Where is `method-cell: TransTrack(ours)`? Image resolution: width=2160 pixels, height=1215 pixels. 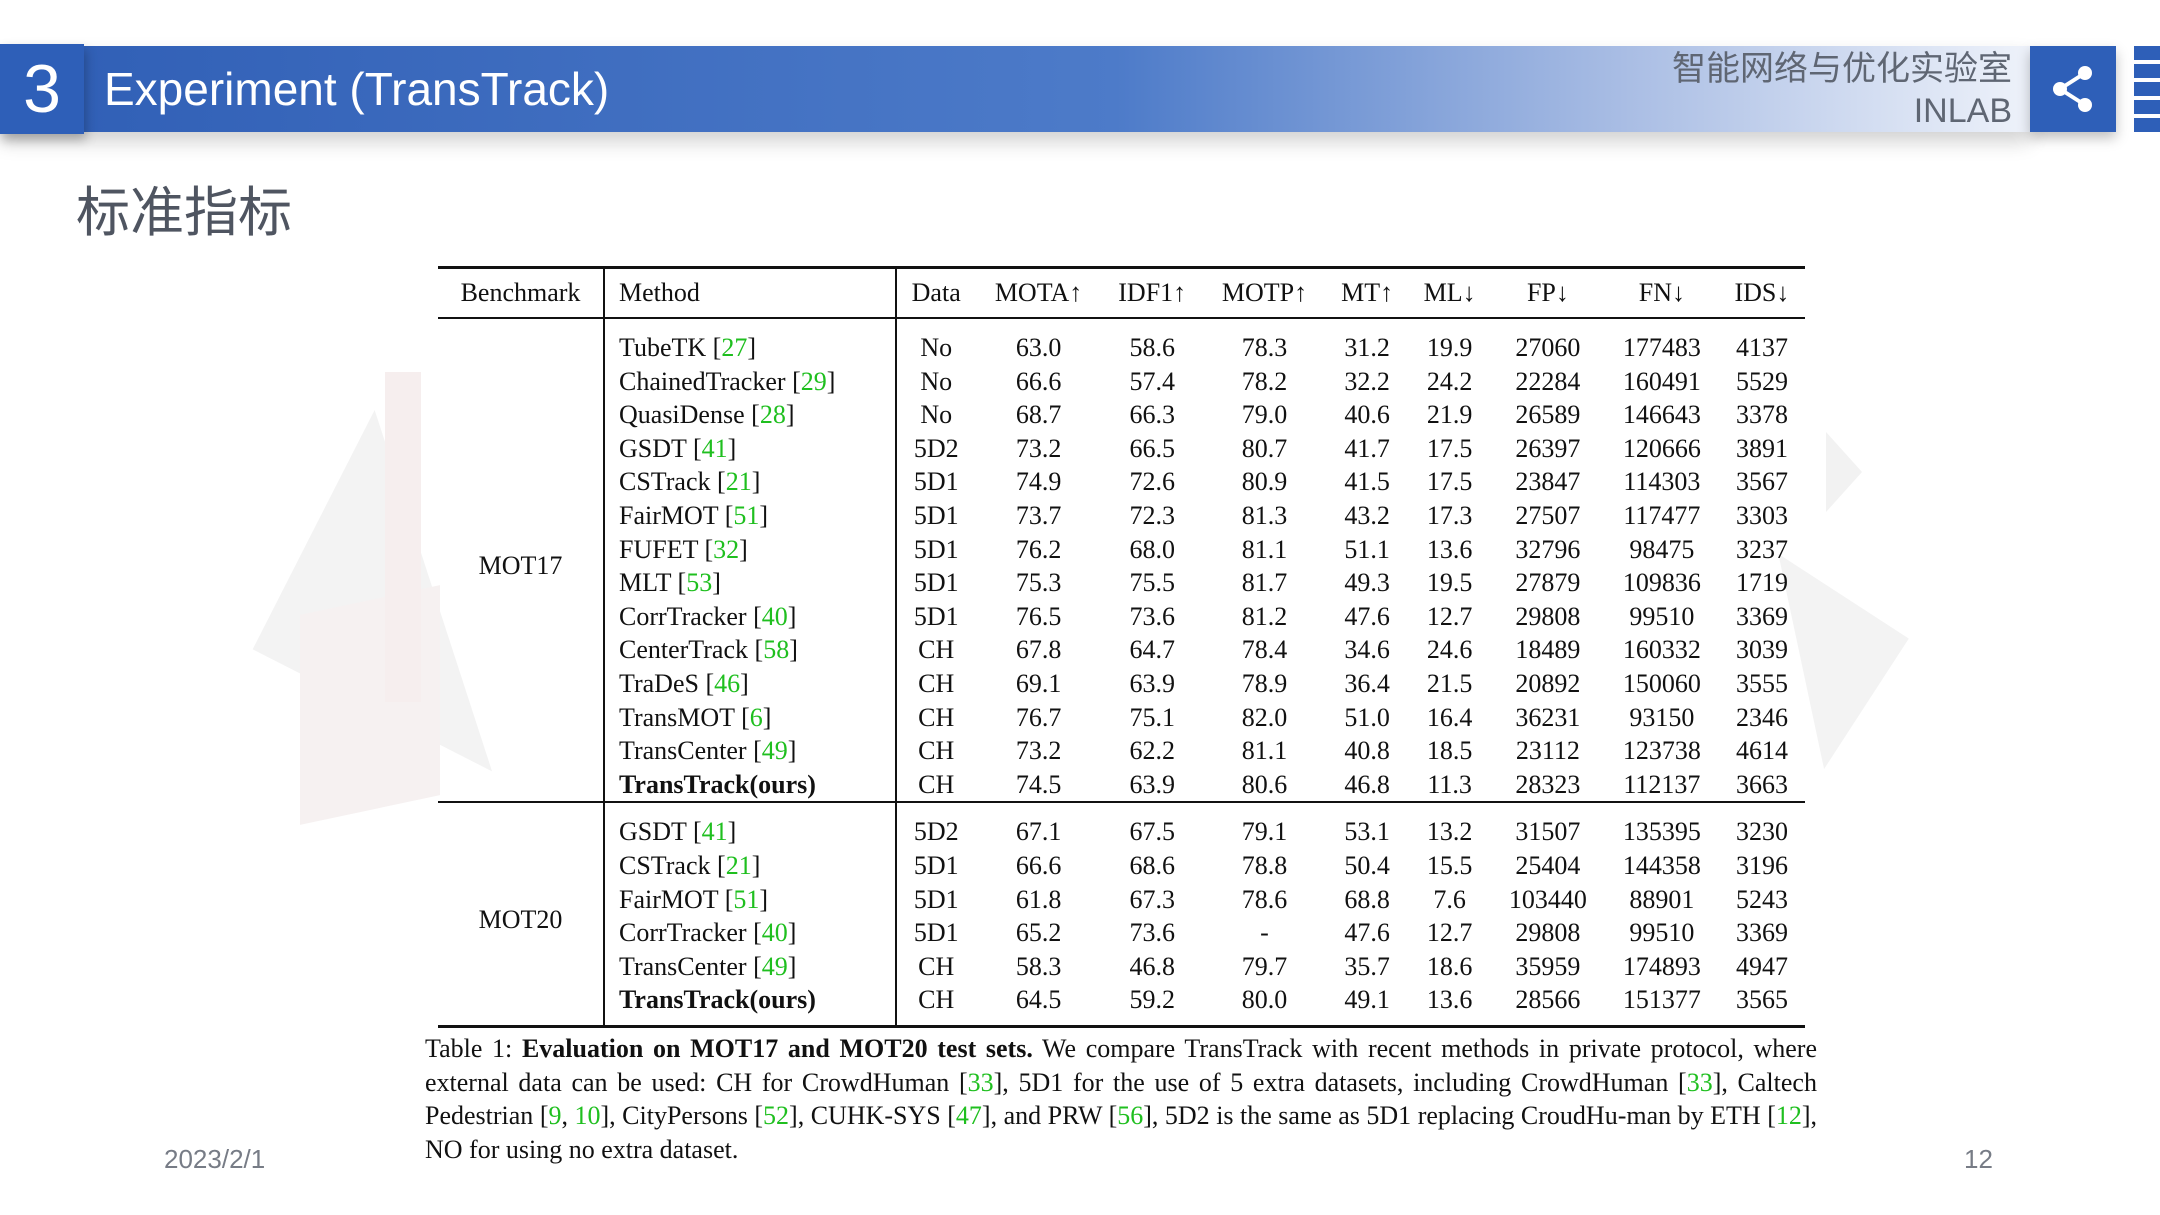 method-cell: TransTrack(ours) is located at coordinates (750, 785).